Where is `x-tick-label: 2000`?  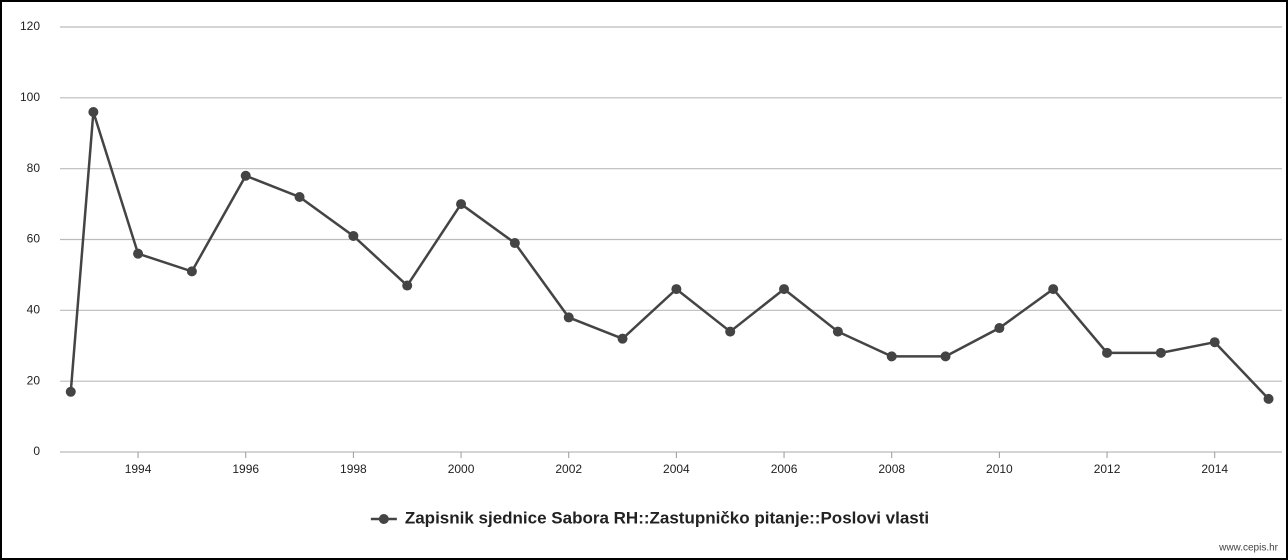 x-tick-label: 2000 is located at coordinates (461, 469).